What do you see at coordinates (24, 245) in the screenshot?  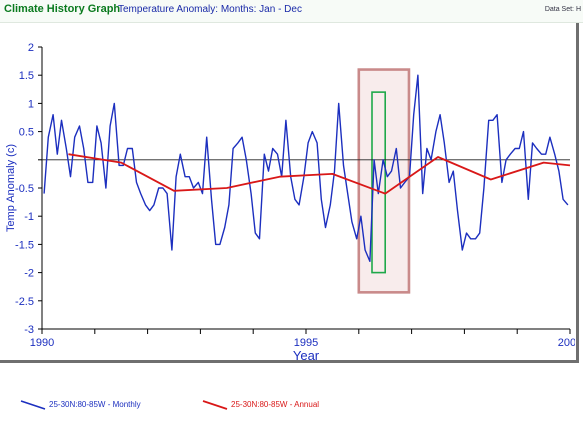 I see `y-tick-label: -1.5` at bounding box center [24, 245].